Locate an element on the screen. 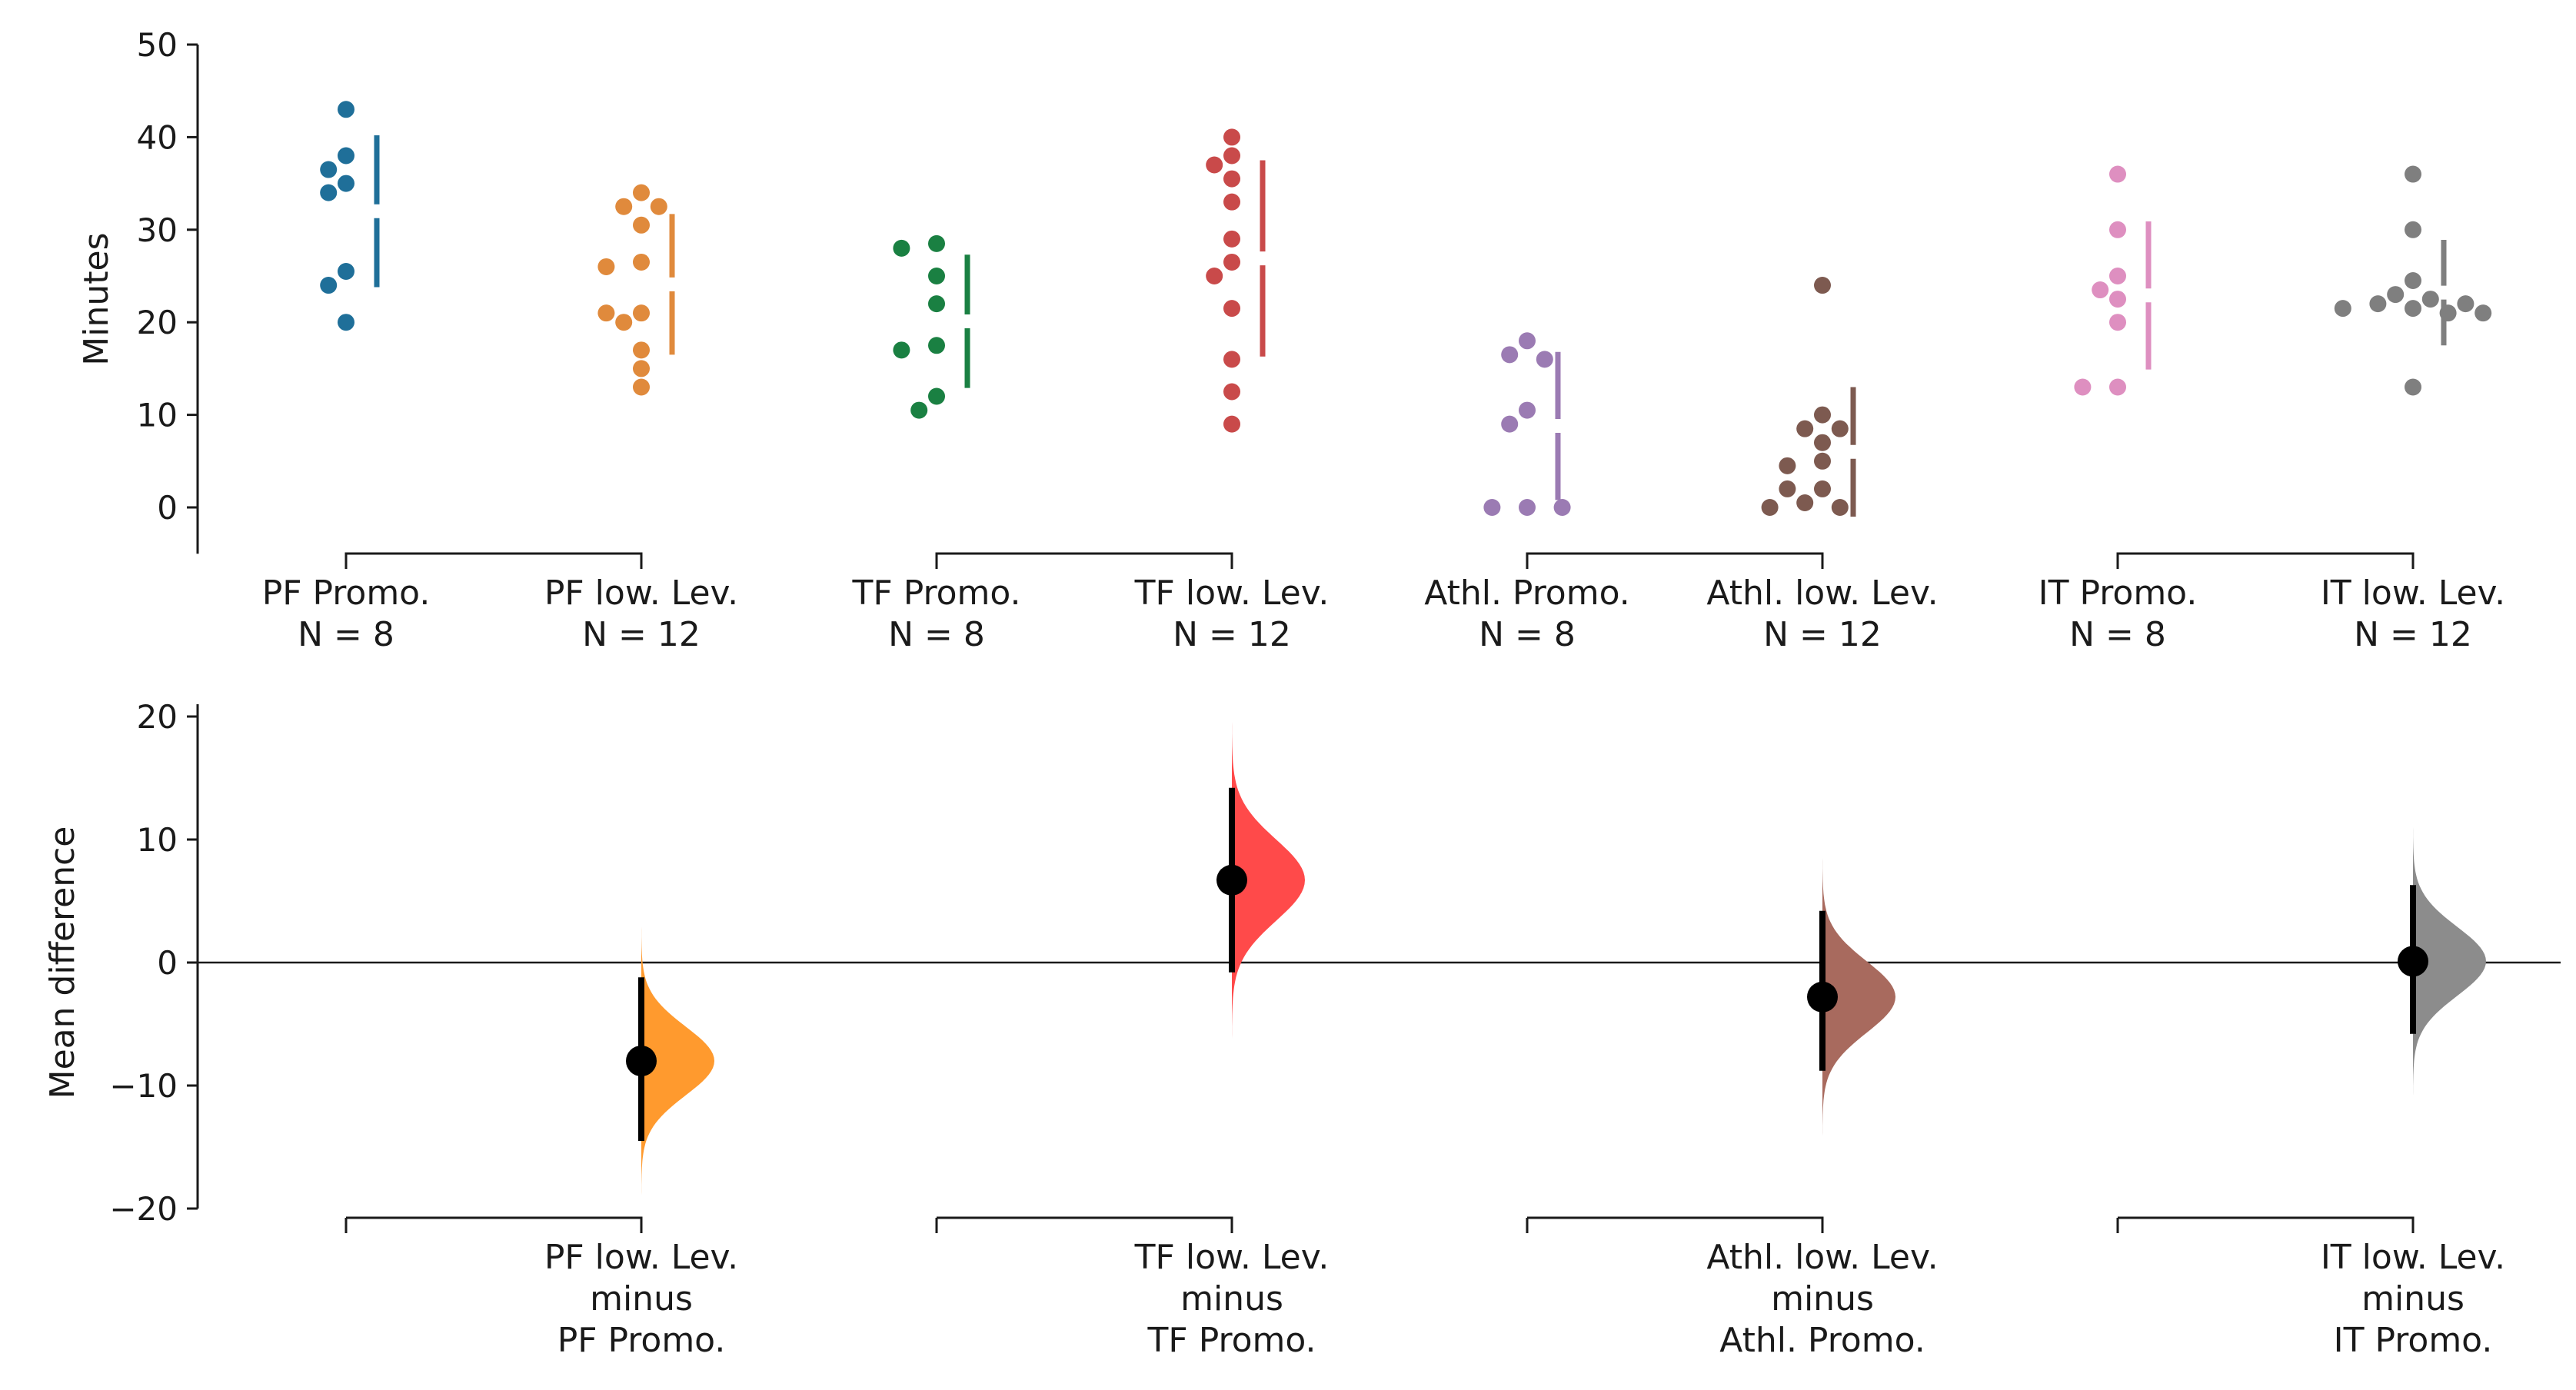 The image size is (2576, 1390). y-axis-label: Minutes is located at coordinates (96, 298).